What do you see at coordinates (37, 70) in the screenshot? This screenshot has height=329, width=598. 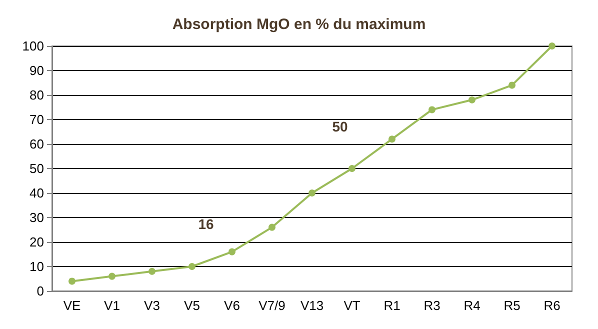 I see `y-tick-label: 90` at bounding box center [37, 70].